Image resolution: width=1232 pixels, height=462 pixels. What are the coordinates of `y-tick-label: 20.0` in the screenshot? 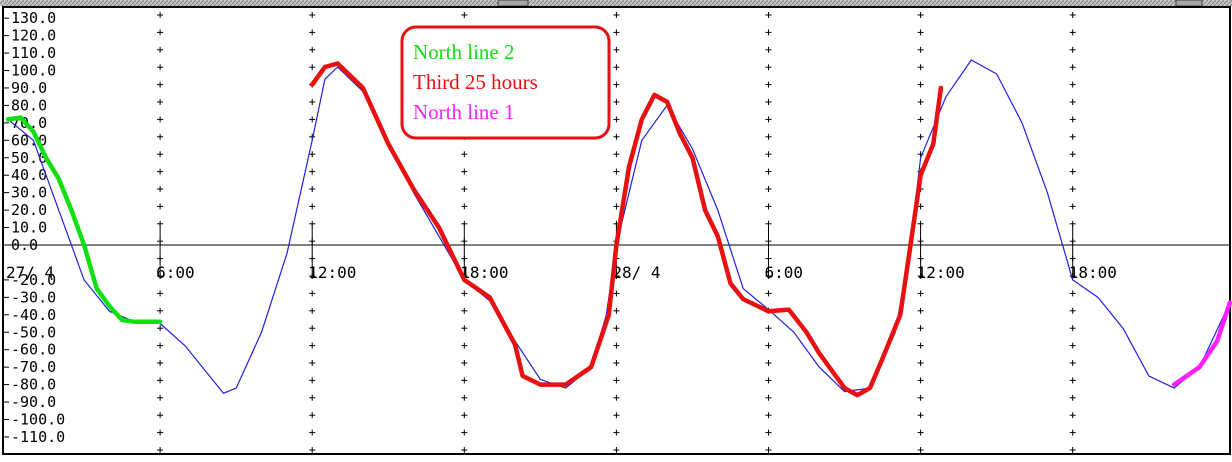 It's located at (29, 210).